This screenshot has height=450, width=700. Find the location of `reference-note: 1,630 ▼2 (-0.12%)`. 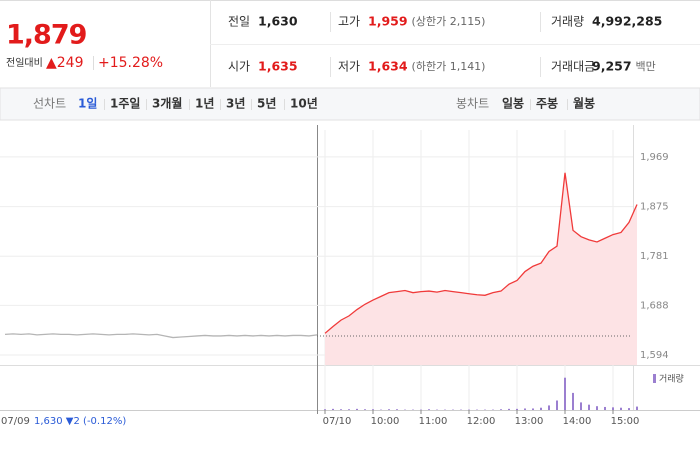

reference-note: 1,630 ▼2 (-0.12%) is located at coordinates (80, 421).